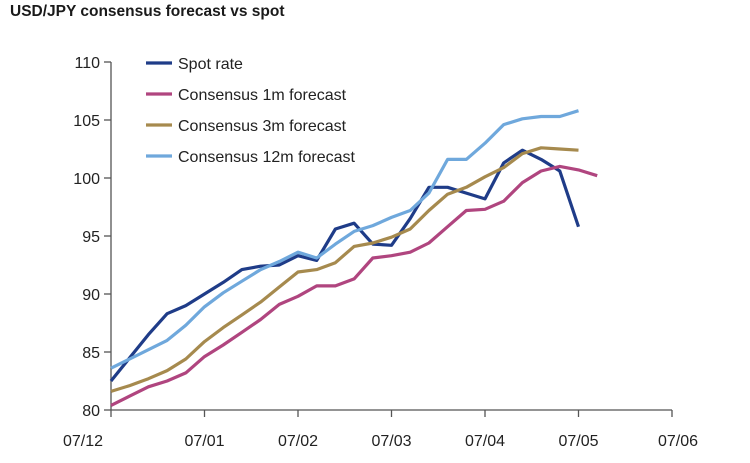  What do you see at coordinates (91, 353) in the screenshot?
I see `y-tick-label: 85` at bounding box center [91, 353].